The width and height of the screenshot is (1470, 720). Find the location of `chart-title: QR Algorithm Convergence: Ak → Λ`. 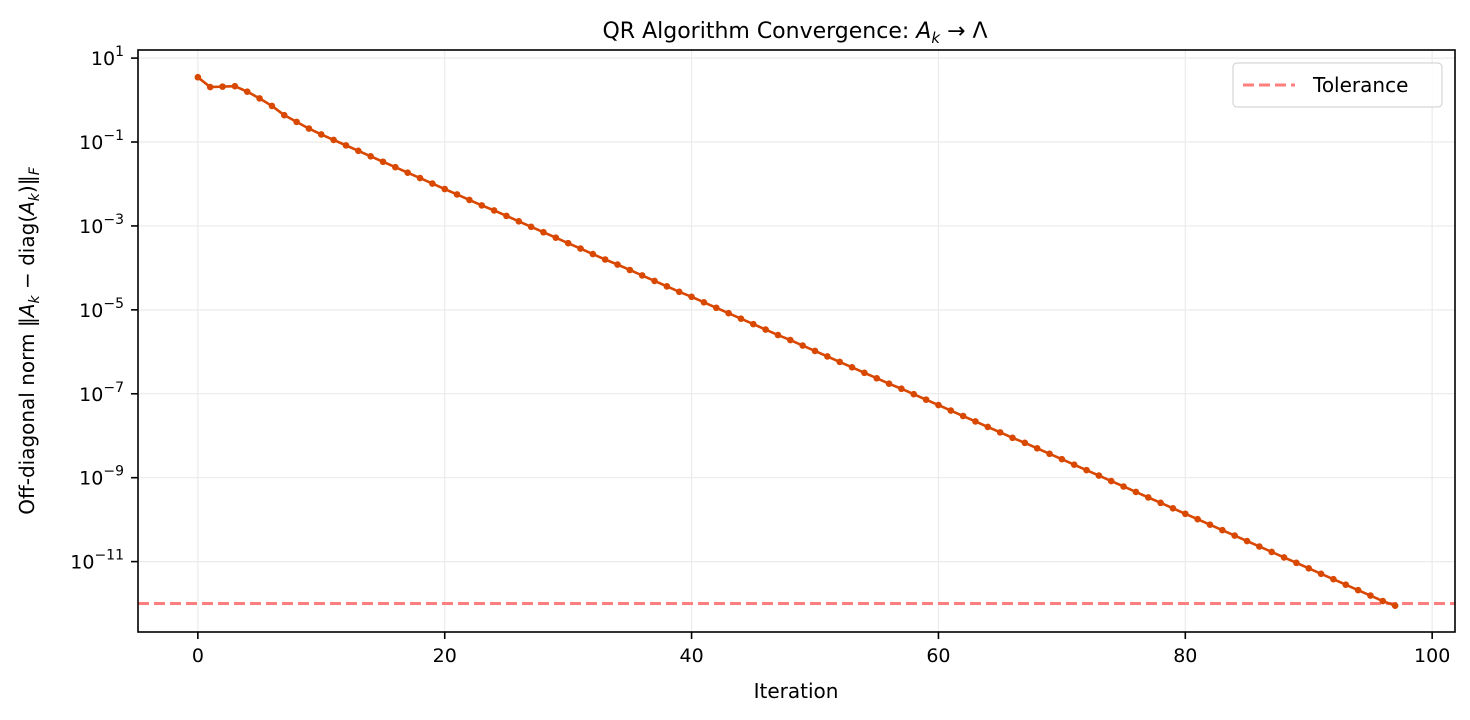

chart-title: QR Algorithm Convergence: Ak → Λ is located at coordinates (794, 33).